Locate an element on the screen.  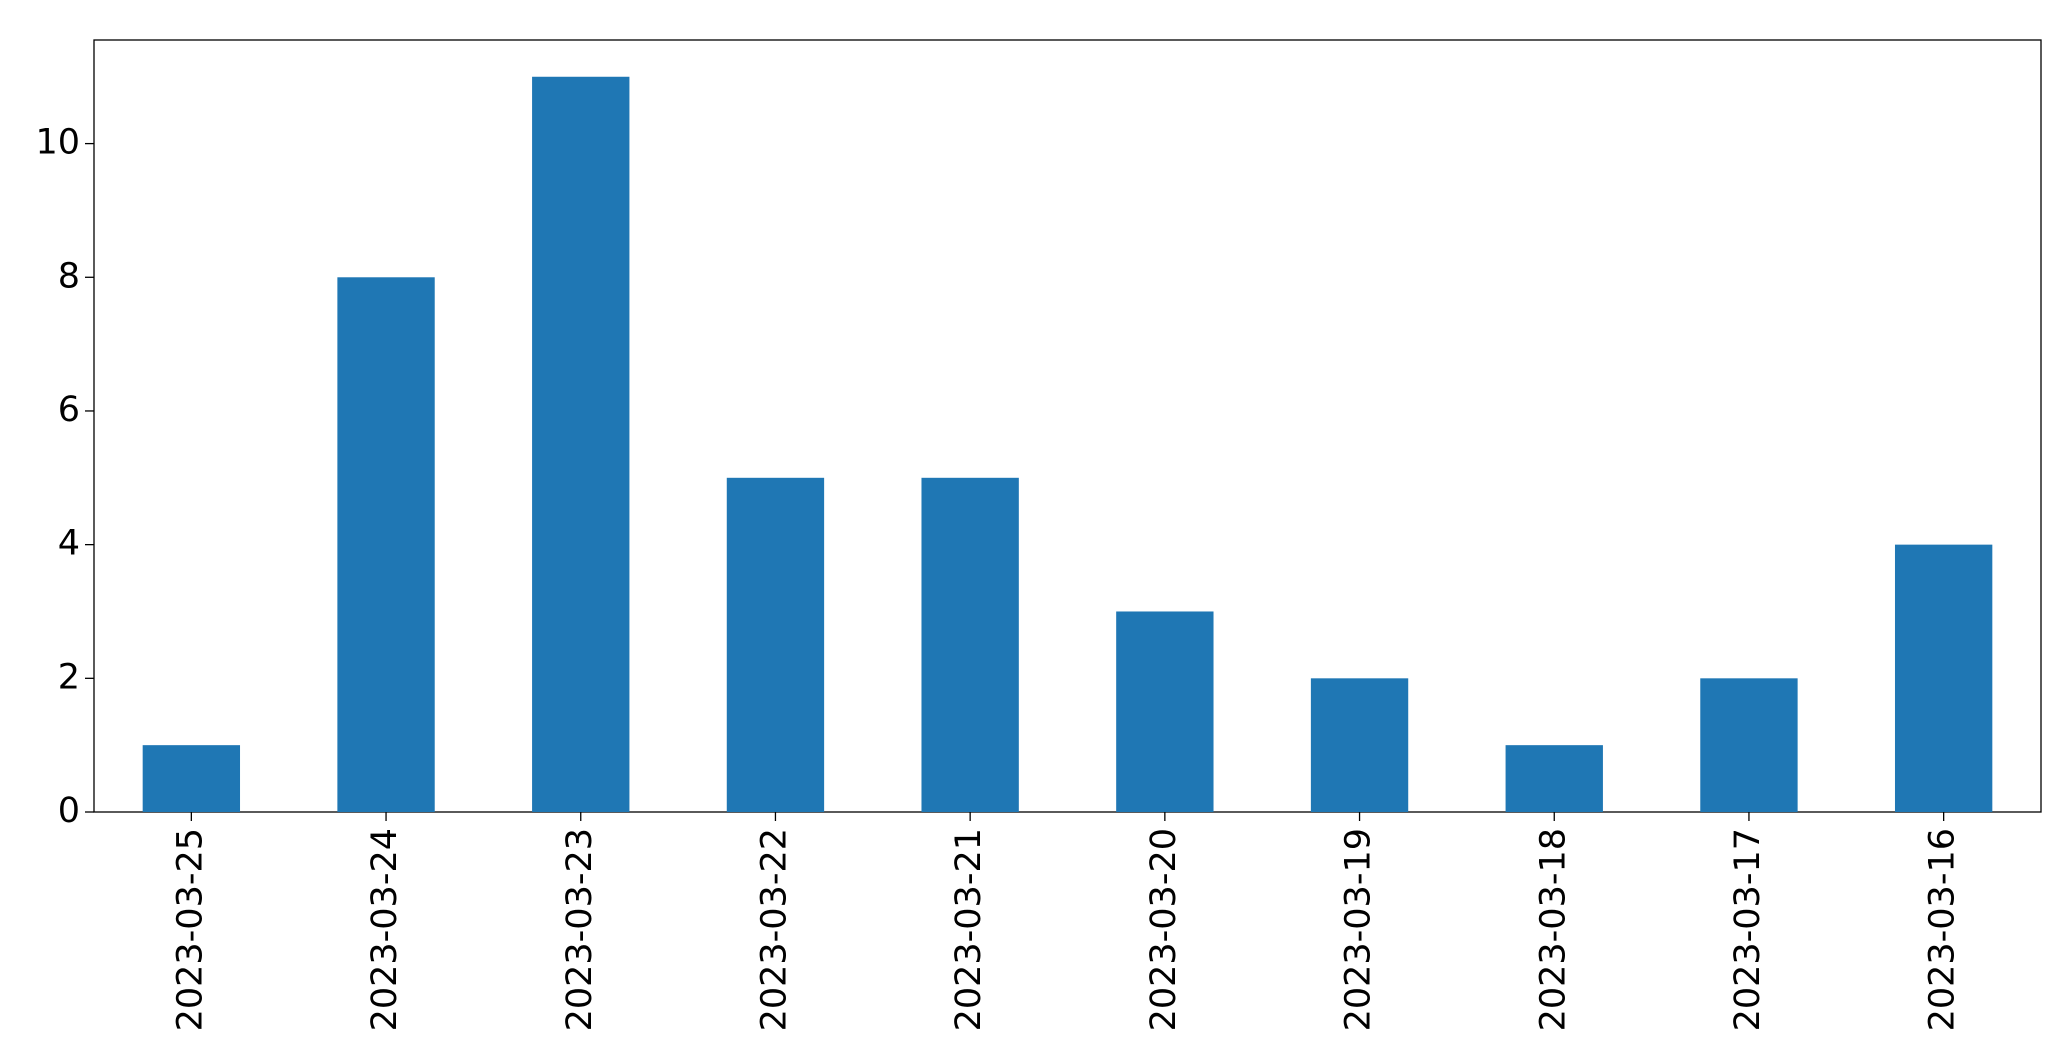
x-tick-label: 2023-03-16 is located at coordinates (1943, 929).